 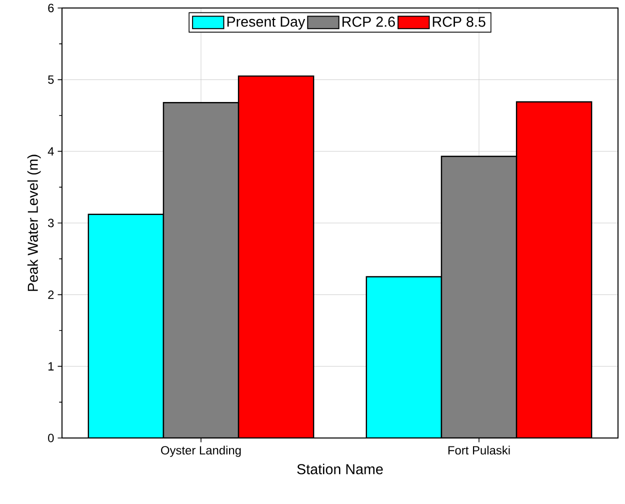 What do you see at coordinates (51, 80) in the screenshot?
I see `y-tick-label: 5` at bounding box center [51, 80].